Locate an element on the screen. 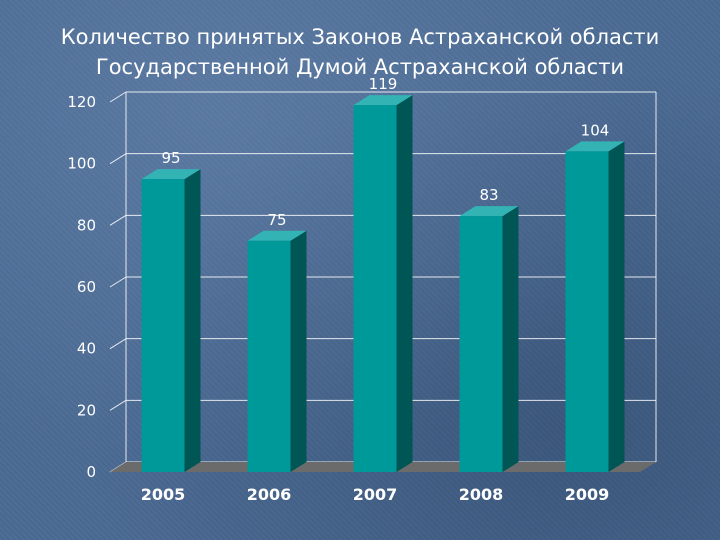  x-tick-label: 2005 is located at coordinates (163, 494).